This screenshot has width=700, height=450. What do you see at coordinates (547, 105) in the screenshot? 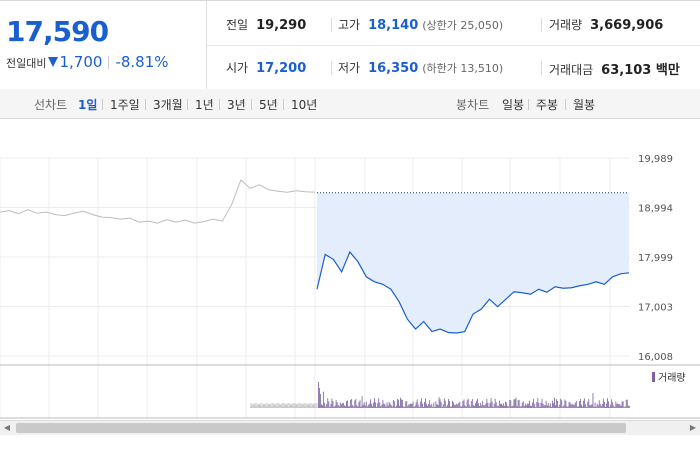
I see `tab-weekly-candle: 주봉` at bounding box center [547, 105].